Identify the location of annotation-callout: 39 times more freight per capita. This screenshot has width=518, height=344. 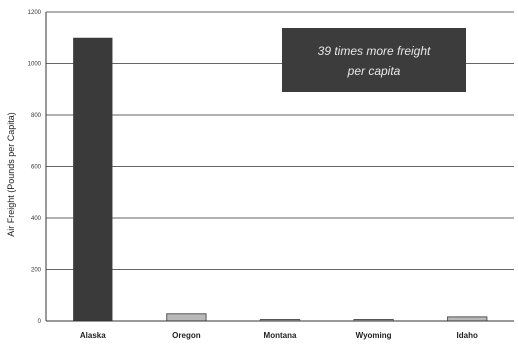
(374, 60).